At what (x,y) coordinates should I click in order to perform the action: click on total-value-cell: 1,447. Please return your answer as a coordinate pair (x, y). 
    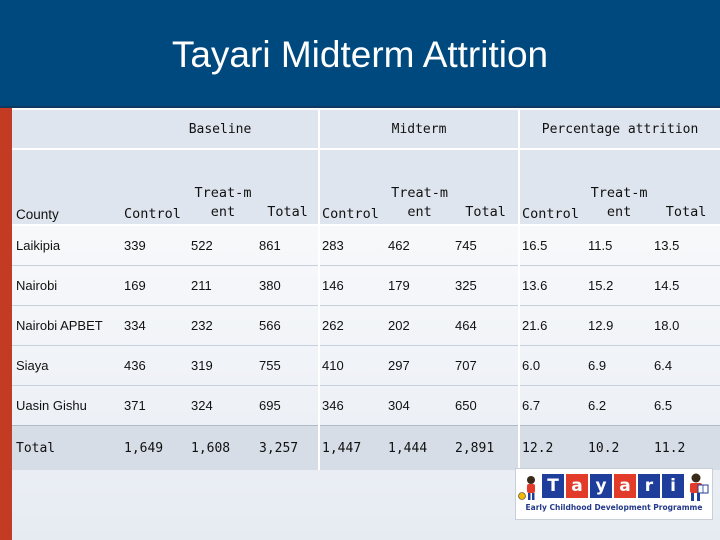
    Looking at the image, I should click on (352, 447).